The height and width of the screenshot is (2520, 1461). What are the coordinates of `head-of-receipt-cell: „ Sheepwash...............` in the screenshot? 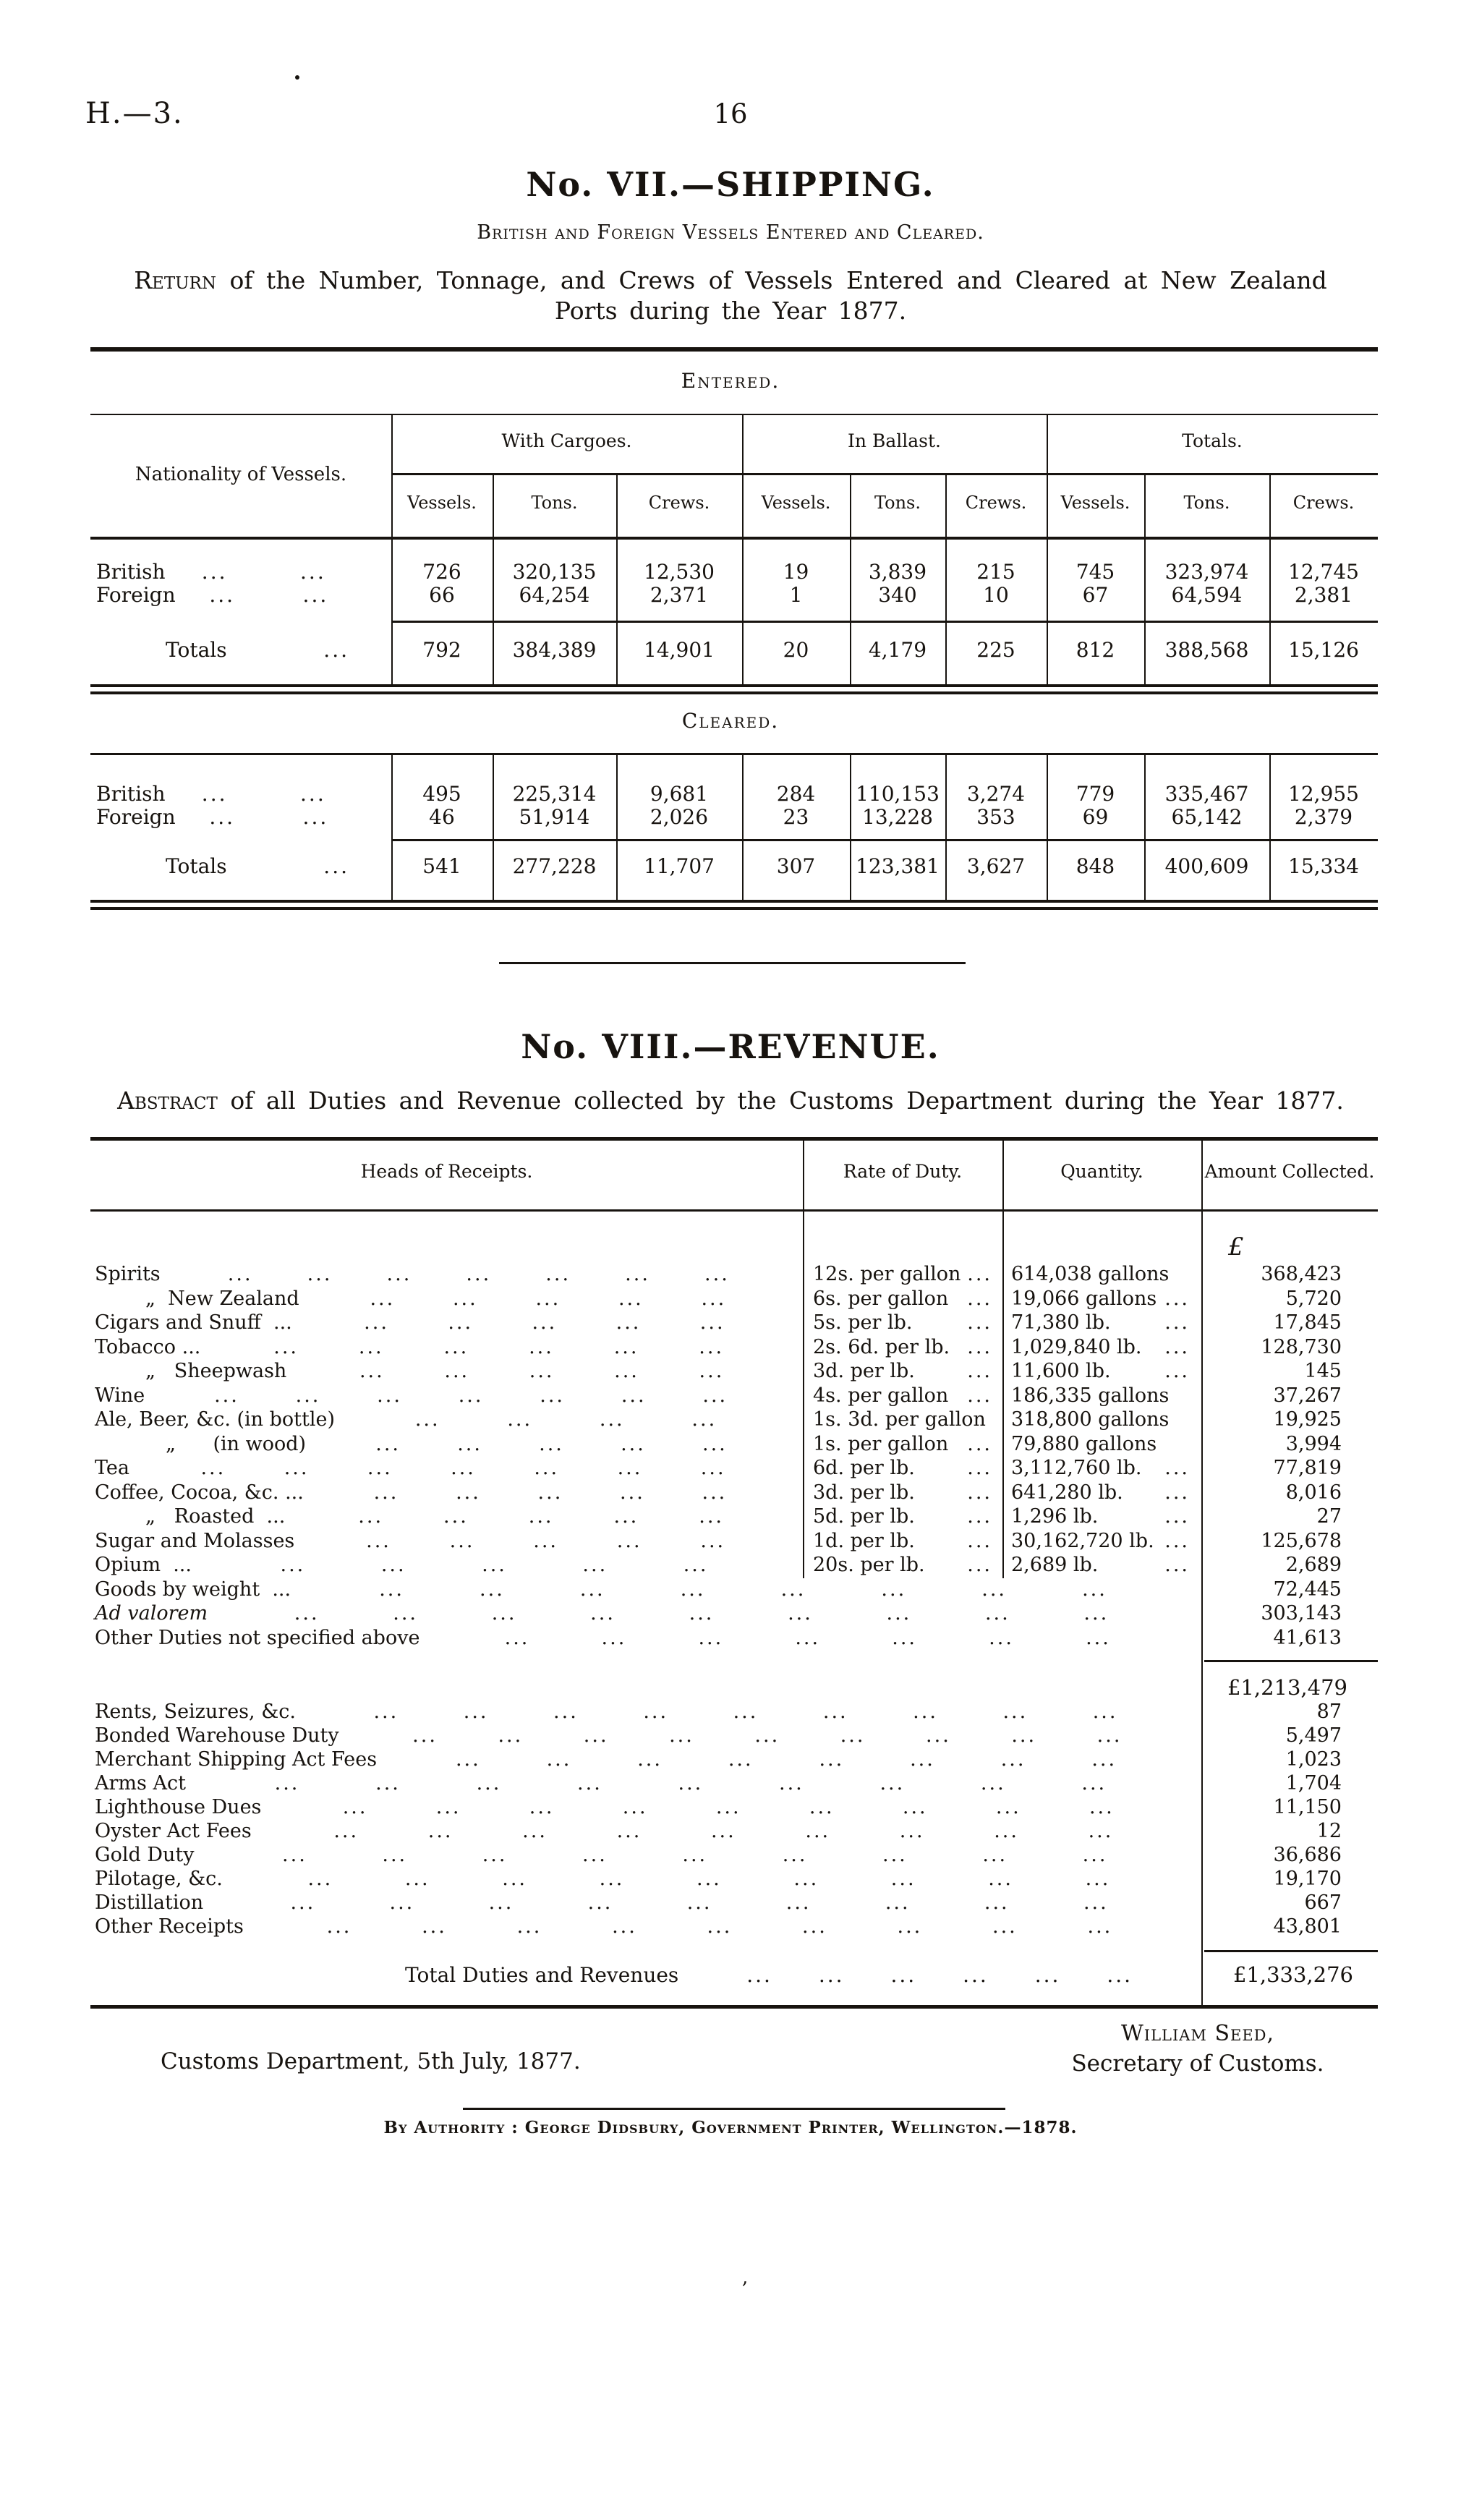 It's located at (446, 1371).